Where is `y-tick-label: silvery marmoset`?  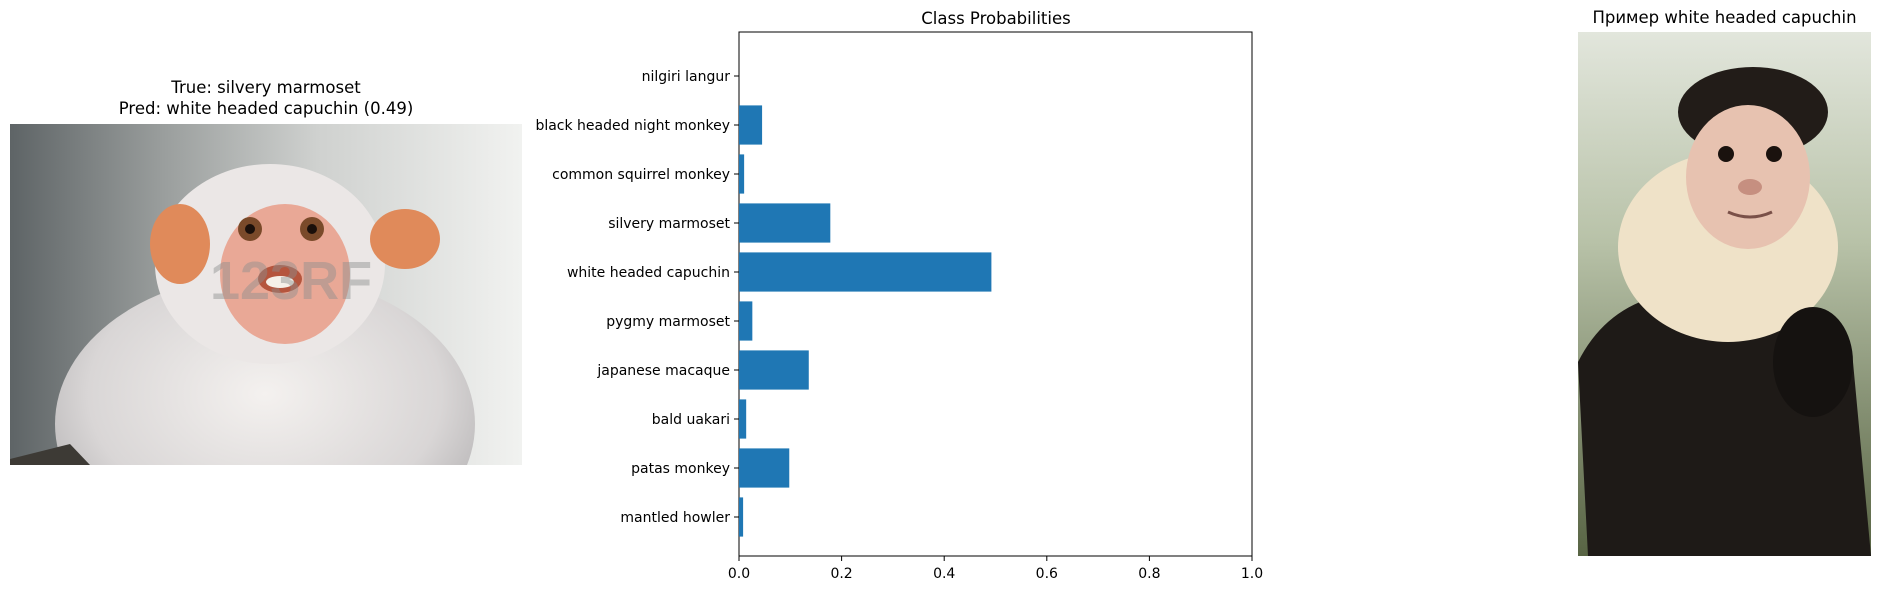
y-tick-label: silvery marmoset is located at coordinates (669, 224).